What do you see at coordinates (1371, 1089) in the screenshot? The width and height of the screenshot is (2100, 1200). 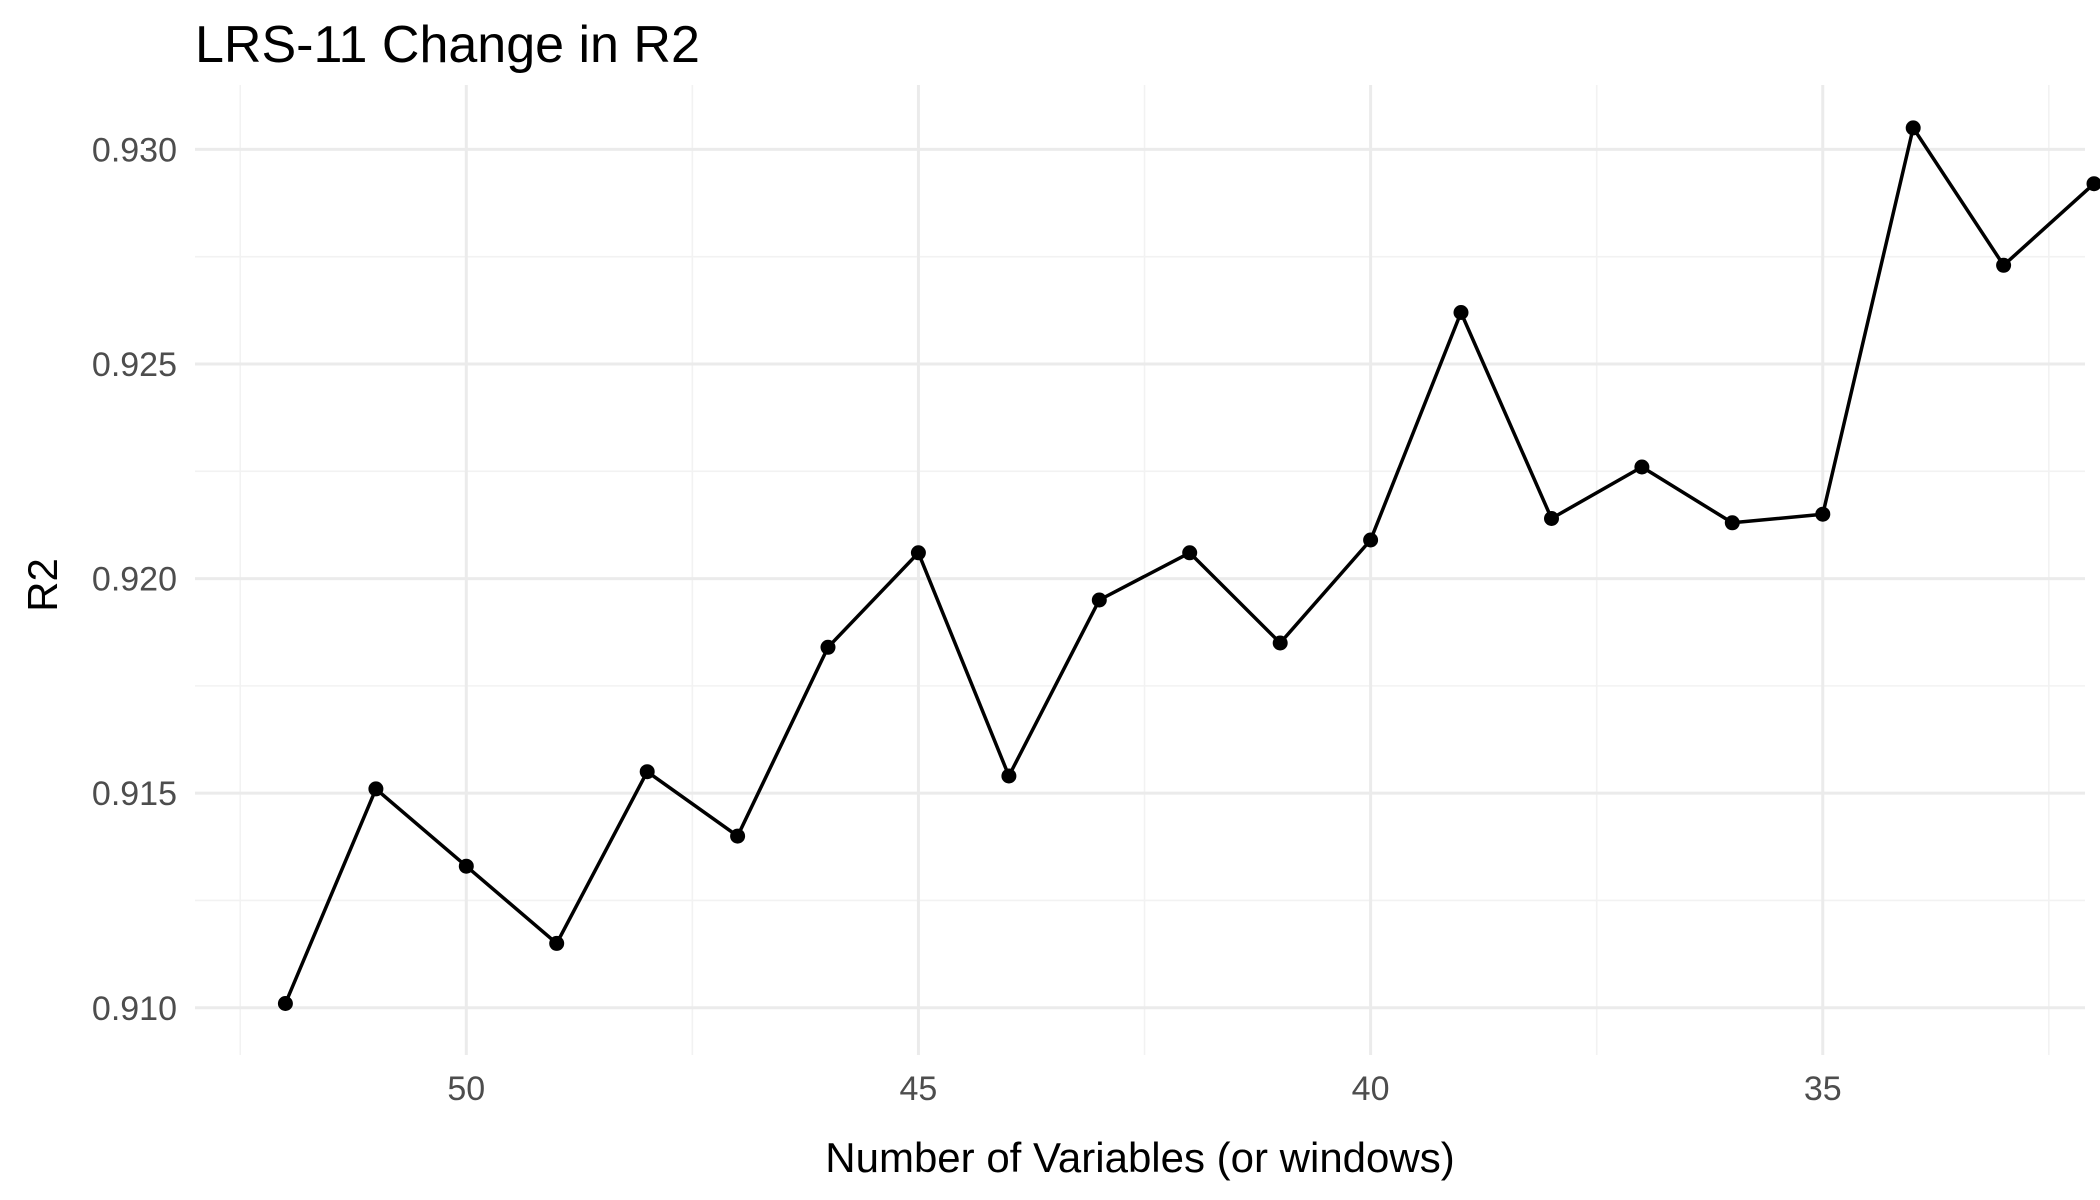 I see `x-tick-label: 40` at bounding box center [1371, 1089].